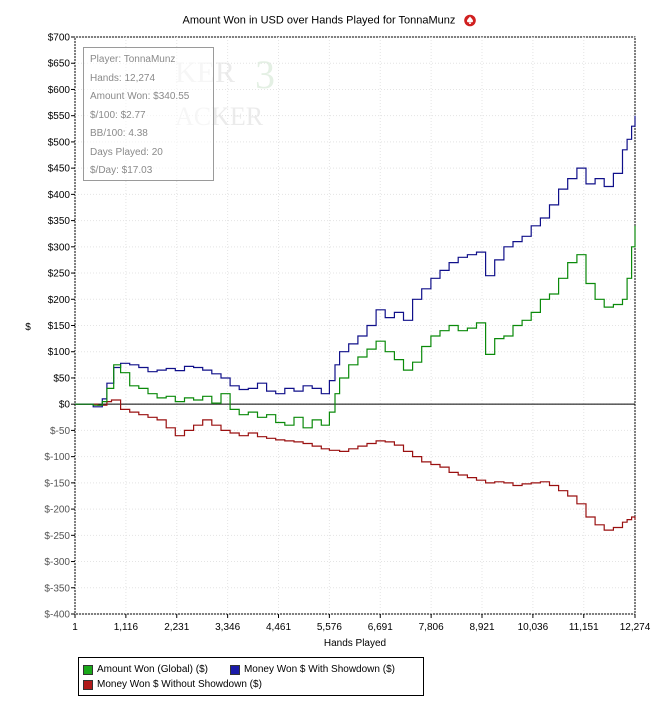 This screenshot has height=710, width=659. I want to click on y-tick-label: $700, so click(59, 38).